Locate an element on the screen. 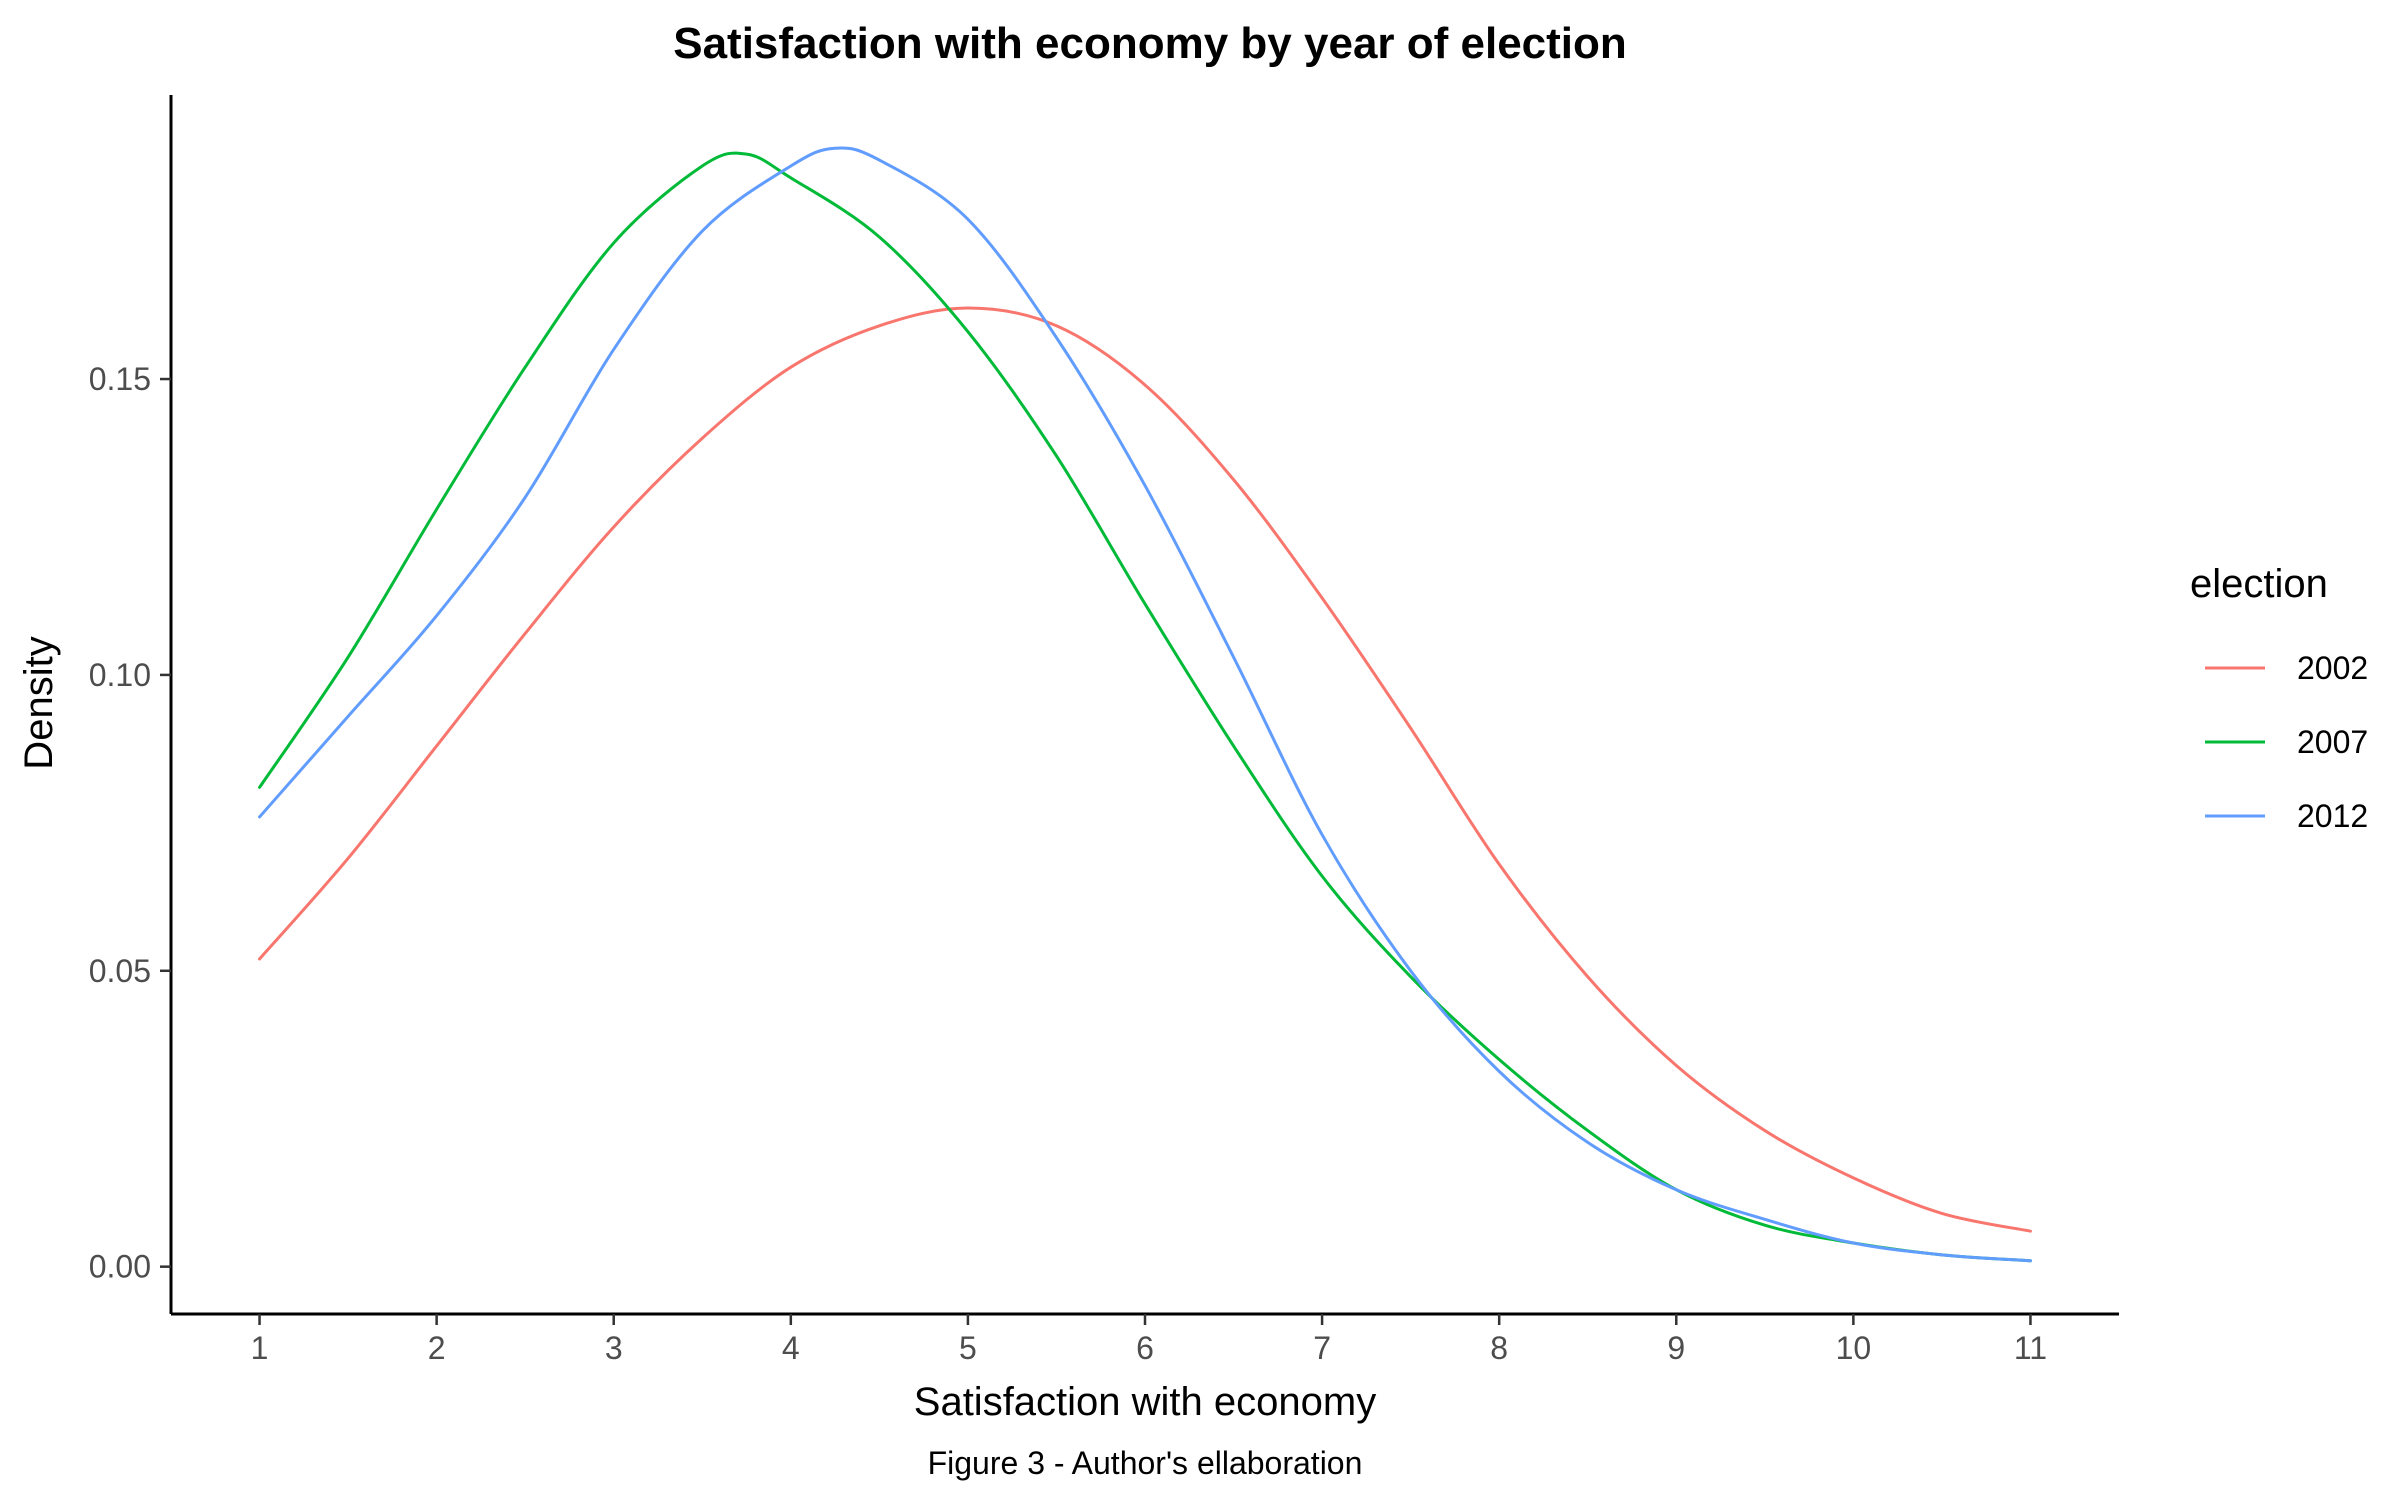 The height and width of the screenshot is (1500, 2400). y-axis-ticks: 0.00 0.05 0.10 0.15 is located at coordinates (130, 823).